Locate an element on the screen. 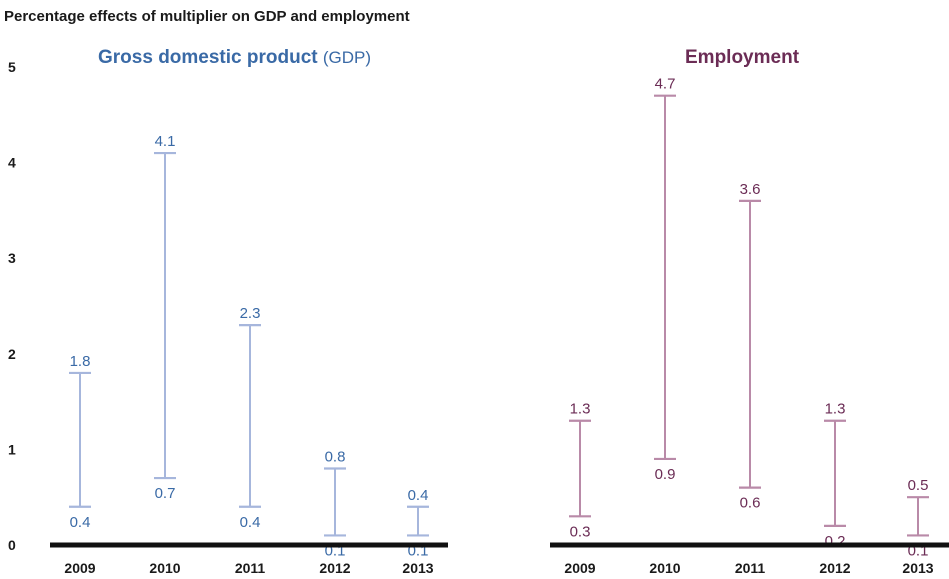 This screenshot has height=579, width=949. employment-low-label: 0.3 is located at coordinates (580, 531).